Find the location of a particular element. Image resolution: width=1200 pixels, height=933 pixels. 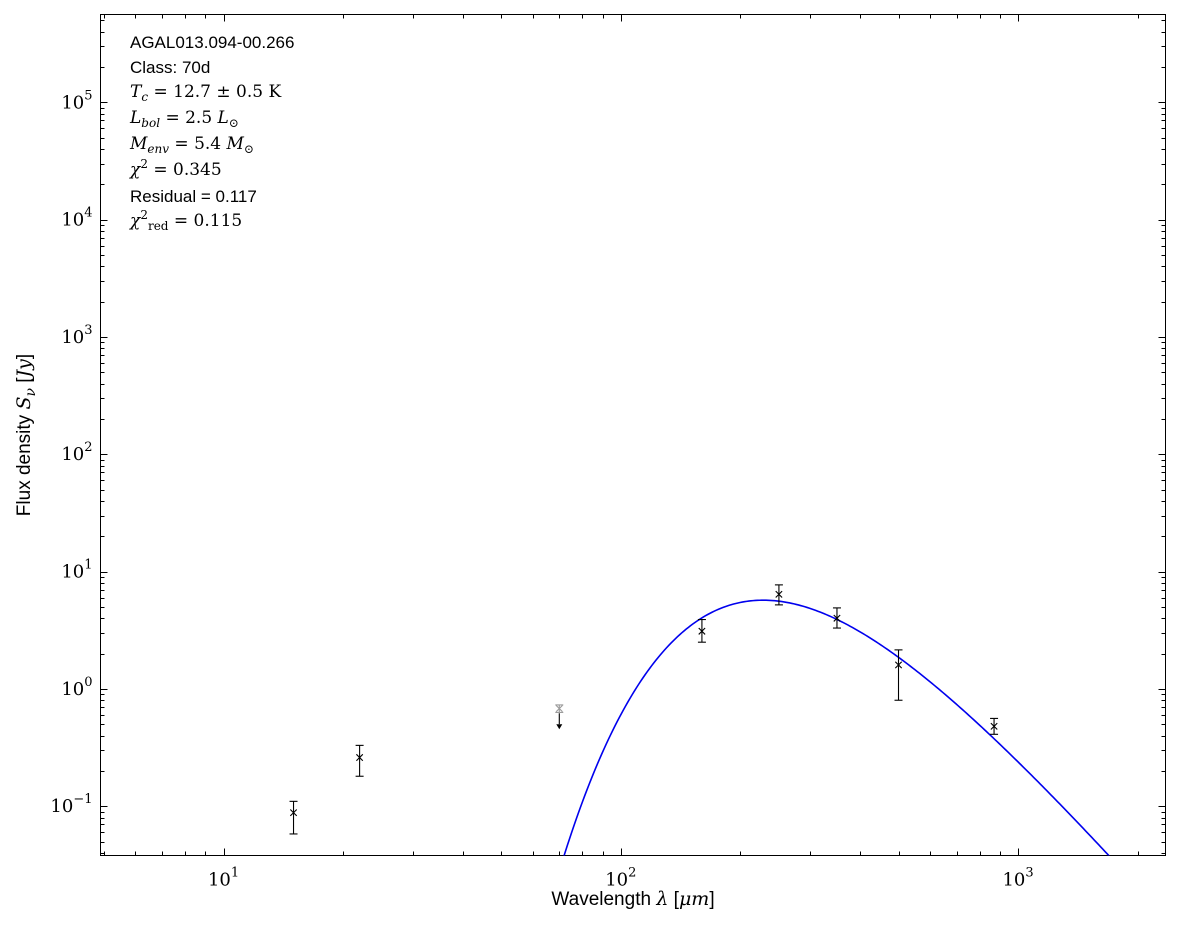

annotation-line: Tc = 12.7 ± 0.5 K is located at coordinates (212, 93).